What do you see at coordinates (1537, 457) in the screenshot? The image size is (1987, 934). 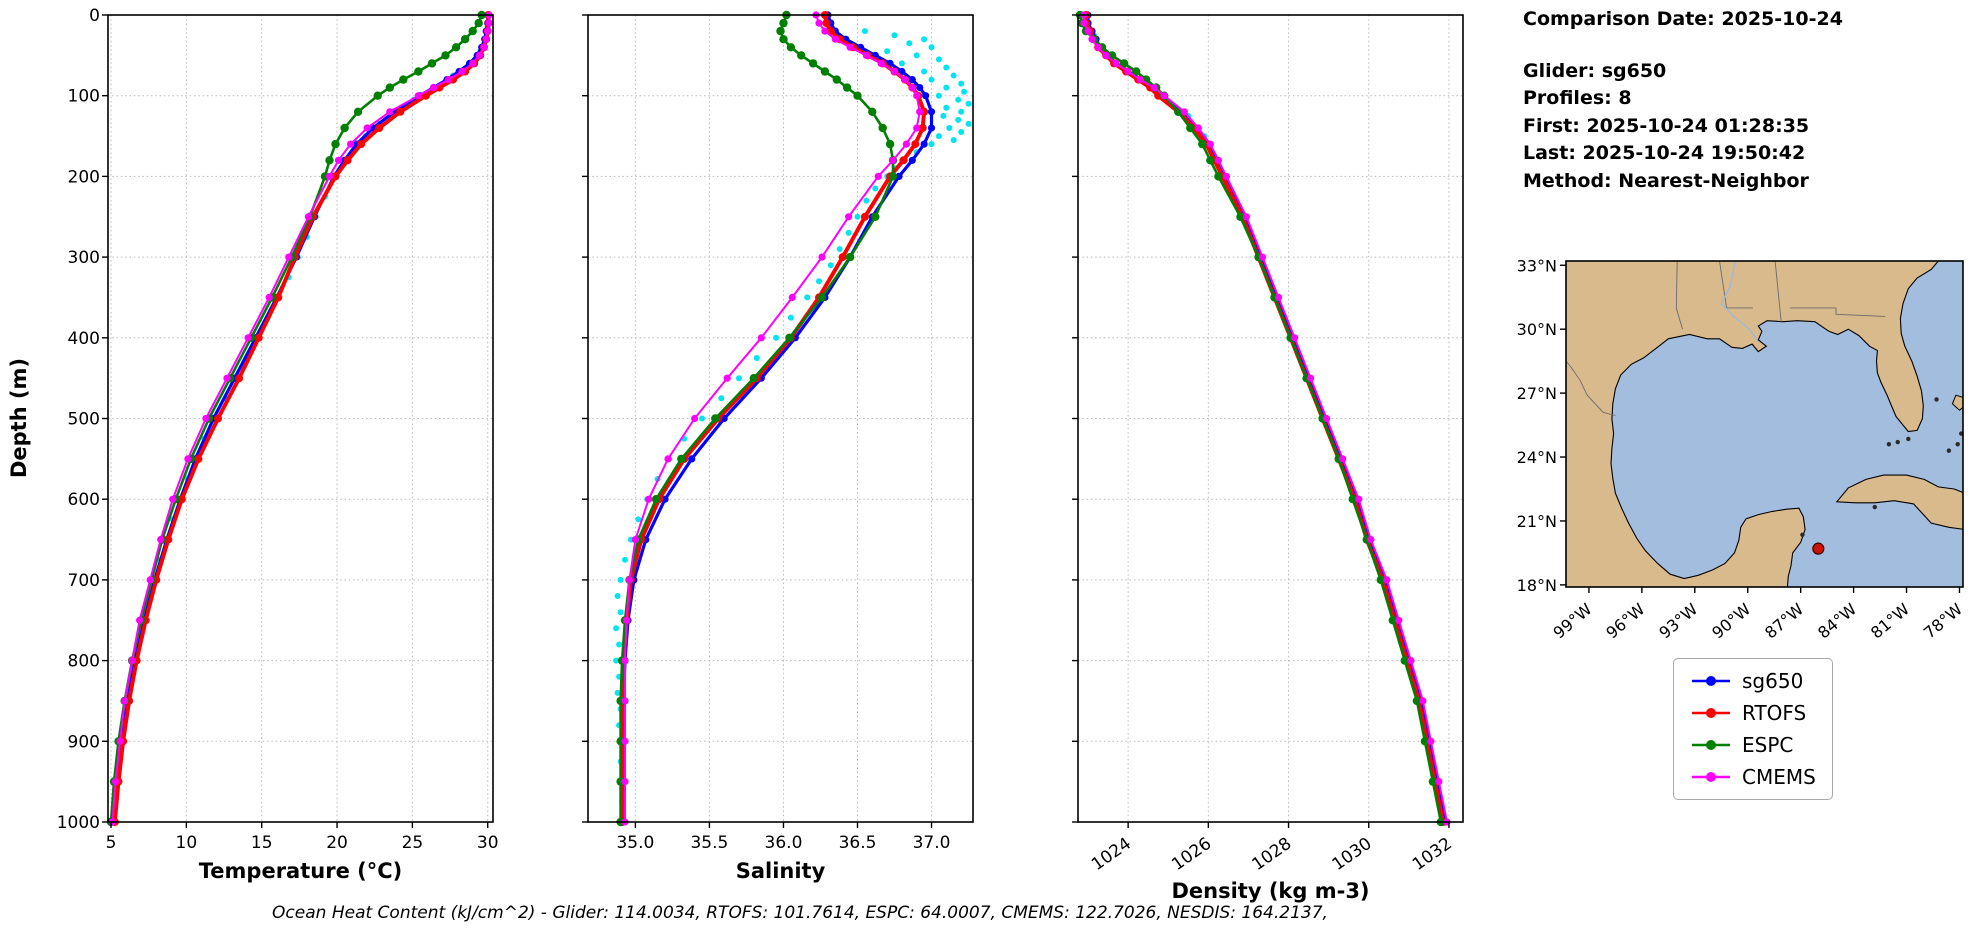 I see `map-lat-label: 24°N` at bounding box center [1537, 457].